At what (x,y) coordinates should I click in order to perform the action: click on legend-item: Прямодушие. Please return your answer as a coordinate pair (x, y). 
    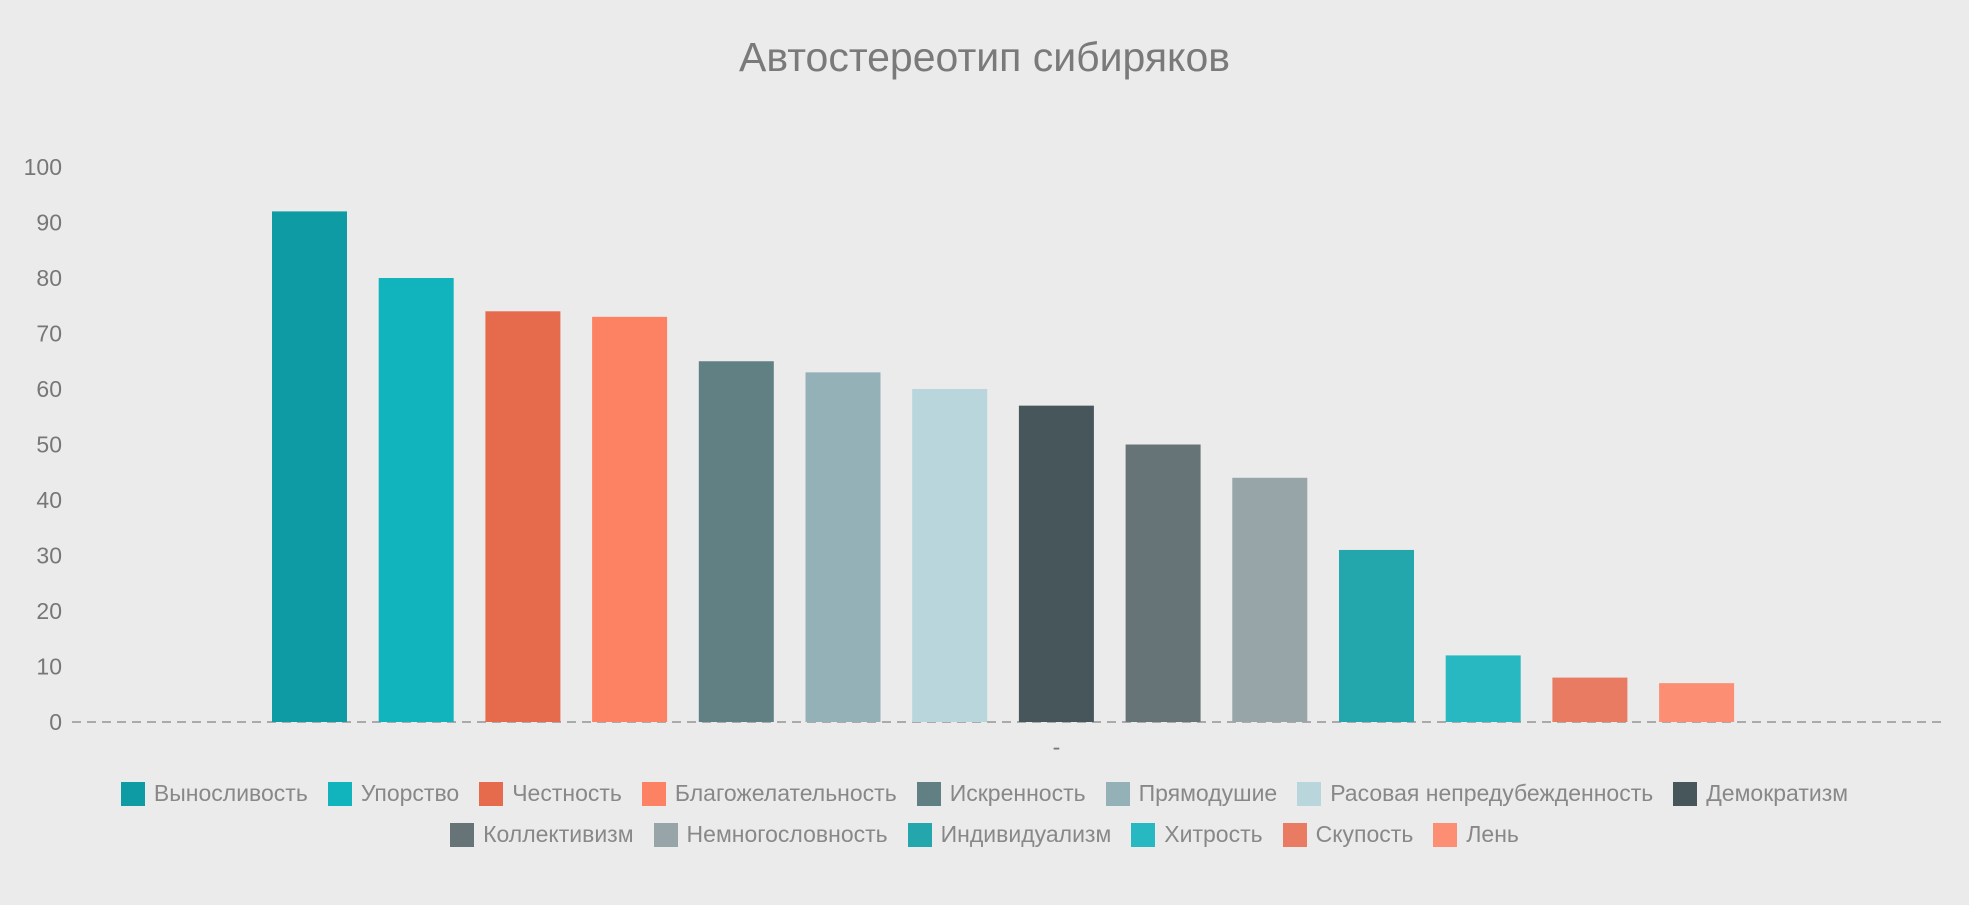
    Looking at the image, I should click on (1191, 793).